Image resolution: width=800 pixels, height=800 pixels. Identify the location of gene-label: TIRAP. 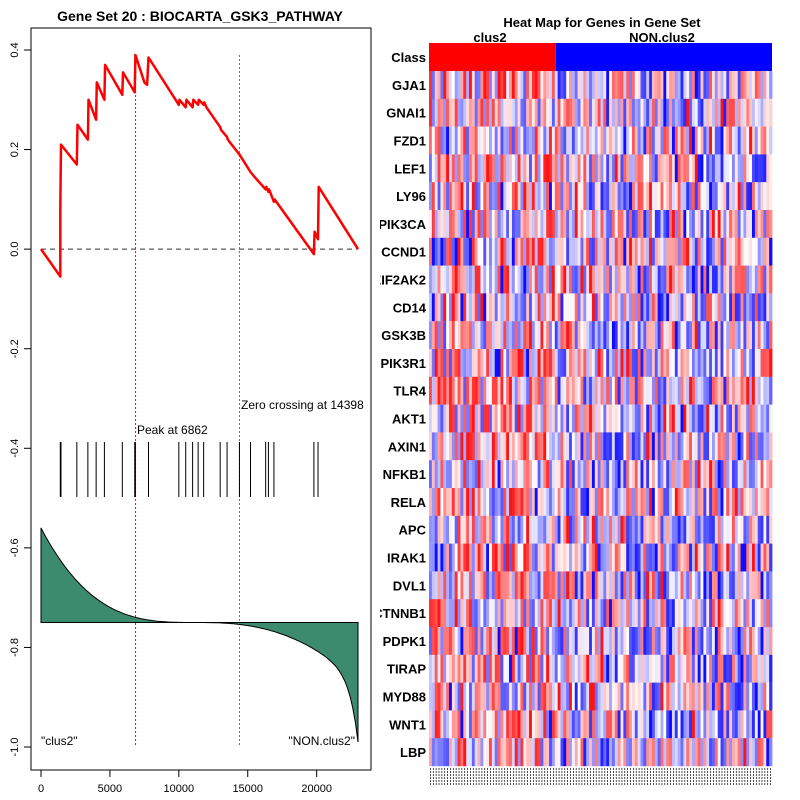
(406, 669).